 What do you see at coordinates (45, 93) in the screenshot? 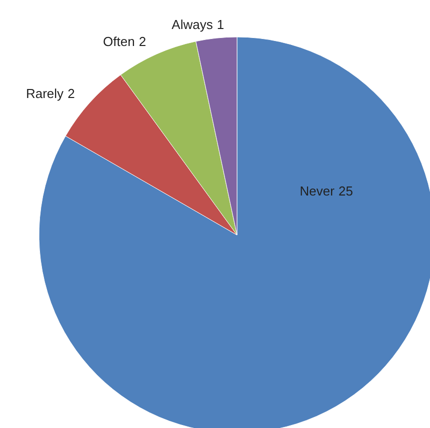
I see `slice-label: Rarely` at bounding box center [45, 93].